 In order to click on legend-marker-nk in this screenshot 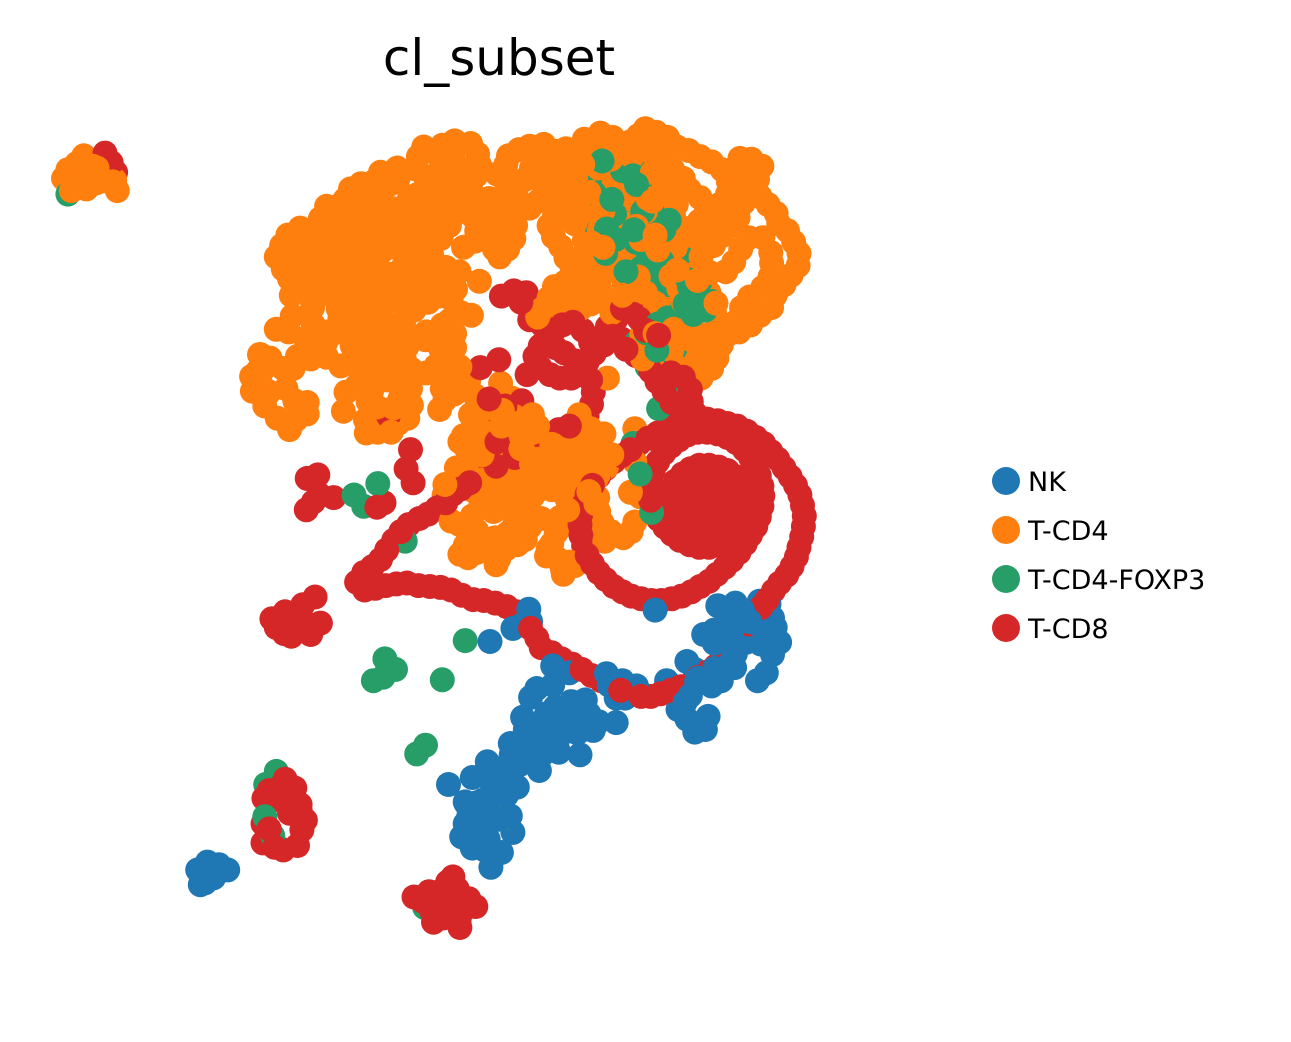, I will do `click(1006, 481)`.